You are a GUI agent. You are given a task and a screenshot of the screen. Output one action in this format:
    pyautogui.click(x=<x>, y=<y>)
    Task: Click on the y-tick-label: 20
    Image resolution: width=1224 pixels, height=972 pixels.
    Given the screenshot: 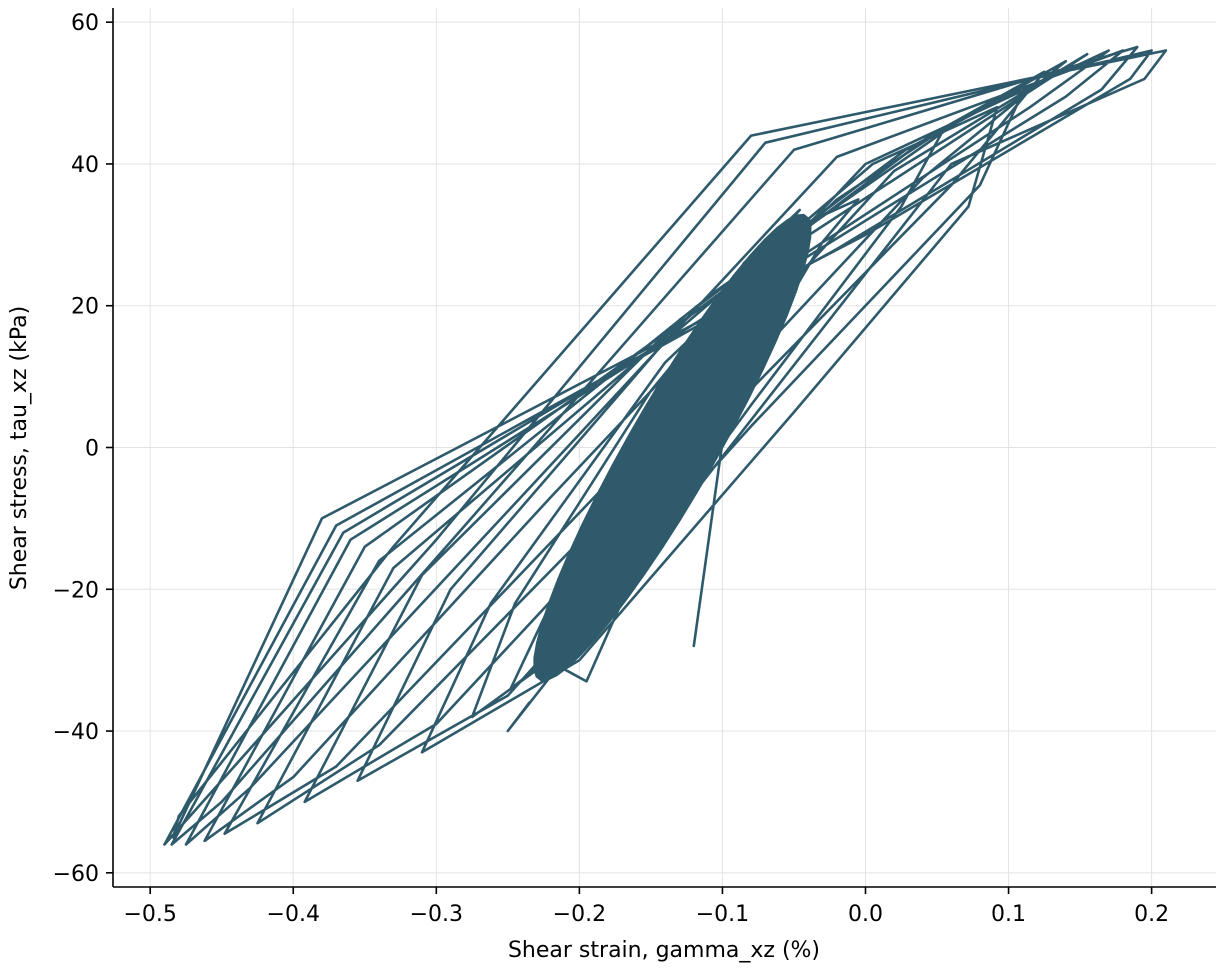 What is the action you would take?
    pyautogui.click(x=85, y=307)
    